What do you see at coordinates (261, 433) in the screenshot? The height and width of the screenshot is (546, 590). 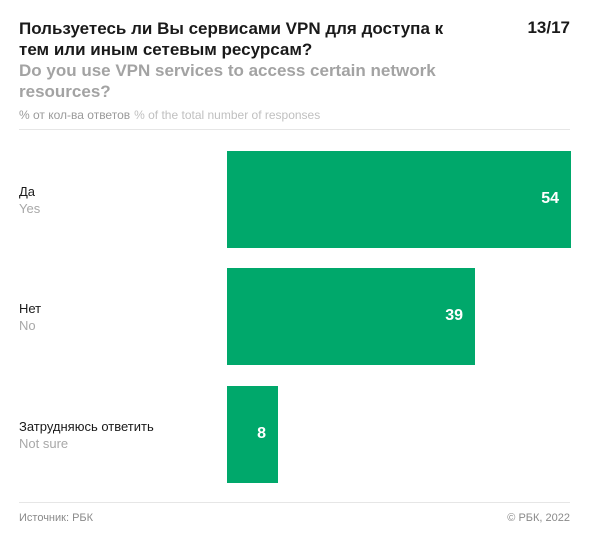 I see `bar-value-label: 8` at bounding box center [261, 433].